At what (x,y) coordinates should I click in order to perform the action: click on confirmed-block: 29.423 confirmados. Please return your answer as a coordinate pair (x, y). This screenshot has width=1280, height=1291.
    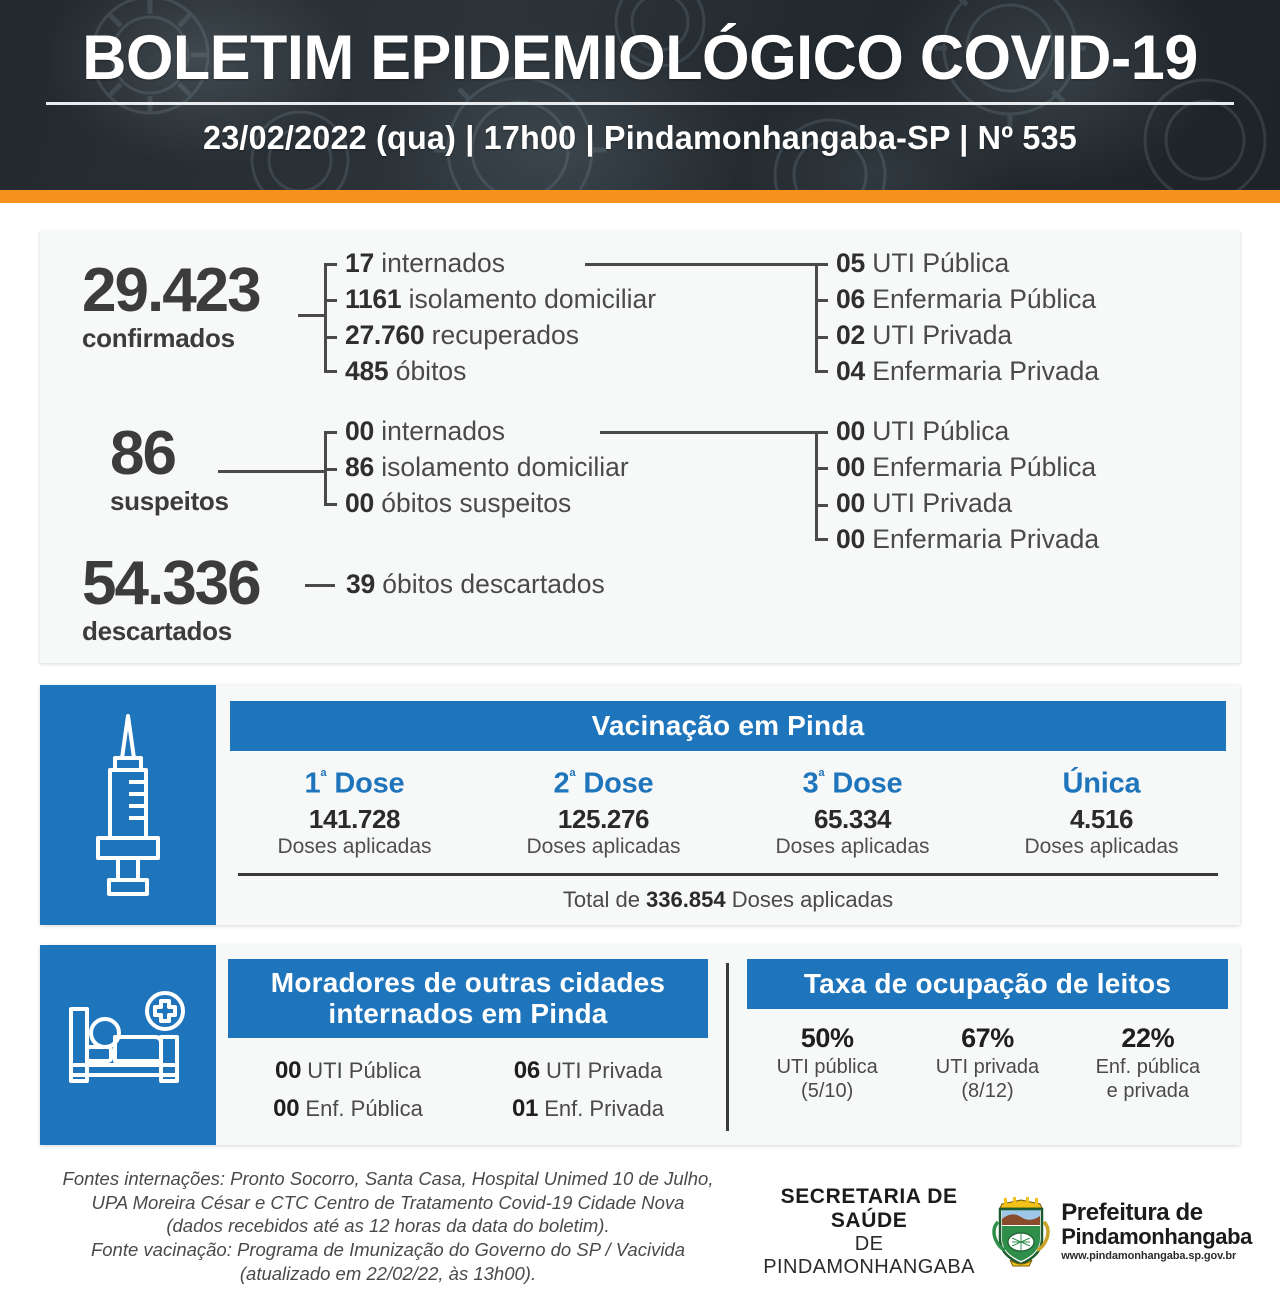
    Looking at the image, I should click on (172, 305).